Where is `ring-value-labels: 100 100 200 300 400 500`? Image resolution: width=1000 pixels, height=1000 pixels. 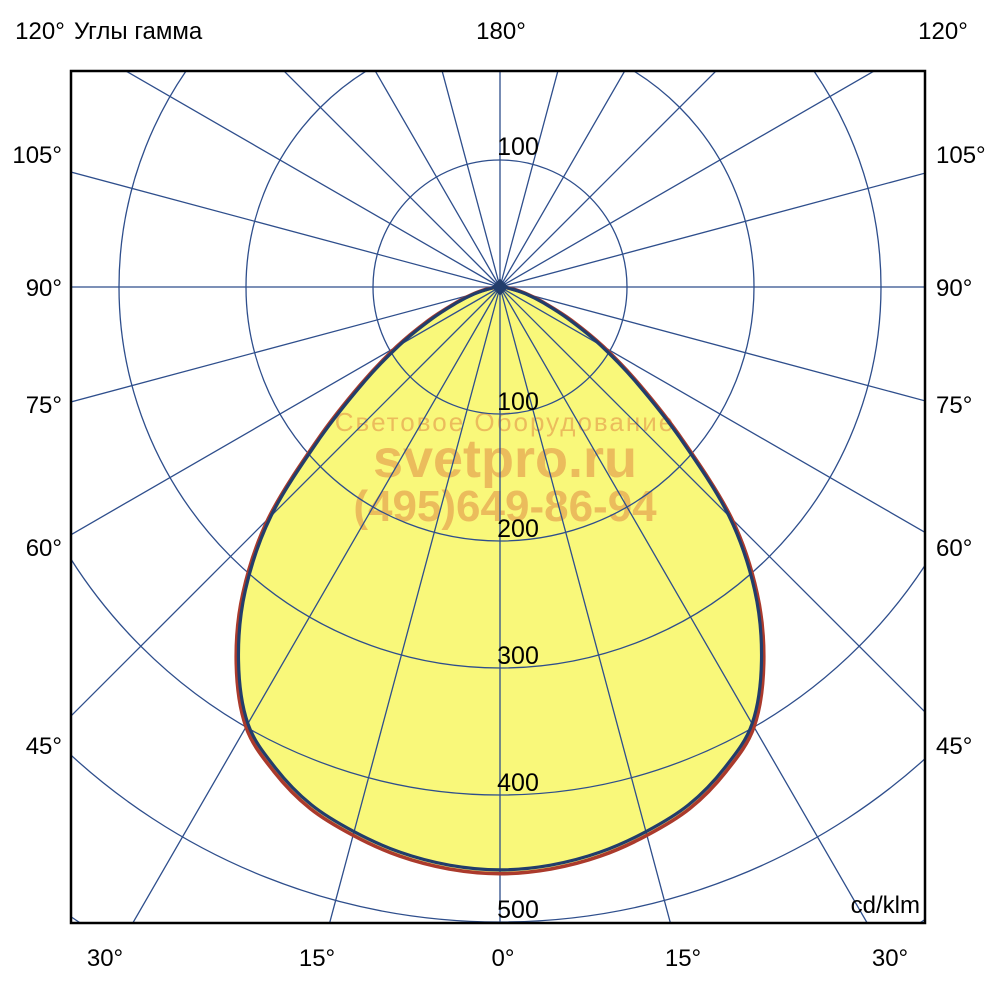 ring-value-labels: 100 100 200 300 400 500 is located at coordinates (518, 528).